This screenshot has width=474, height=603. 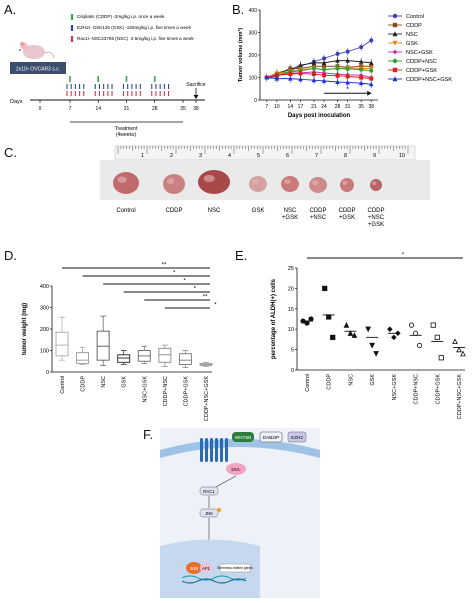 What do you see at coordinates (415, 17) in the screenshot?
I see `legend-label-0: Control` at bounding box center [415, 17].